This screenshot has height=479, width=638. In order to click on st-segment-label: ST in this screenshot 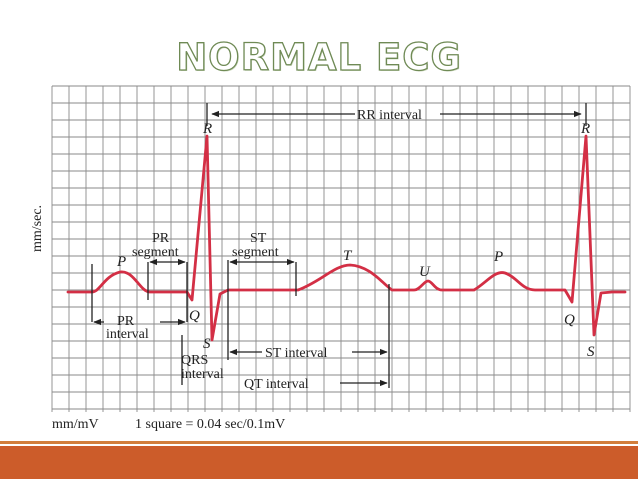, I will do `click(258, 238)`.